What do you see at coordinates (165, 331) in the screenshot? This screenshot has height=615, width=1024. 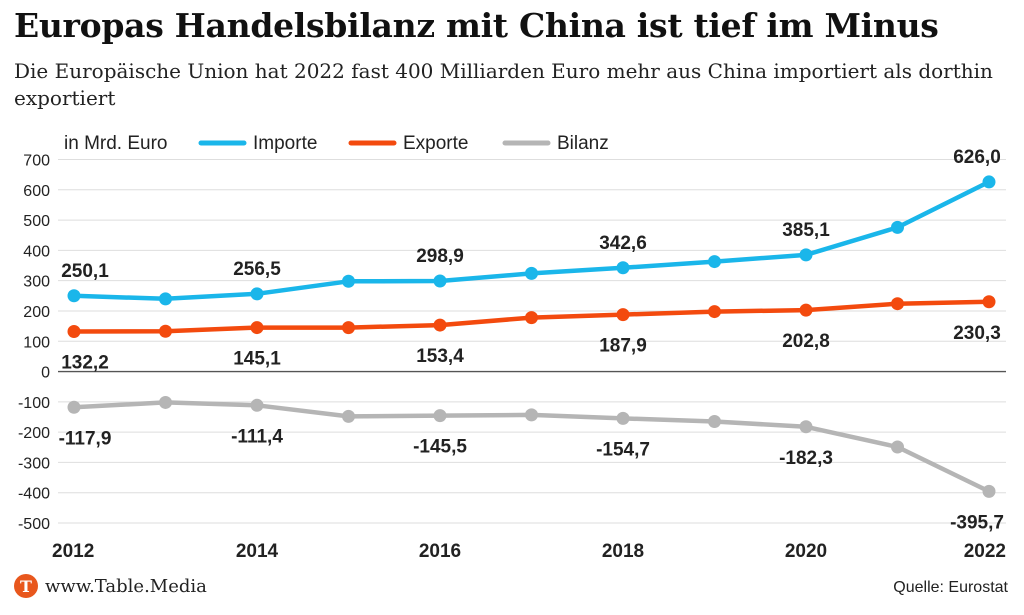 I see `data-point-exporte-2013` at bounding box center [165, 331].